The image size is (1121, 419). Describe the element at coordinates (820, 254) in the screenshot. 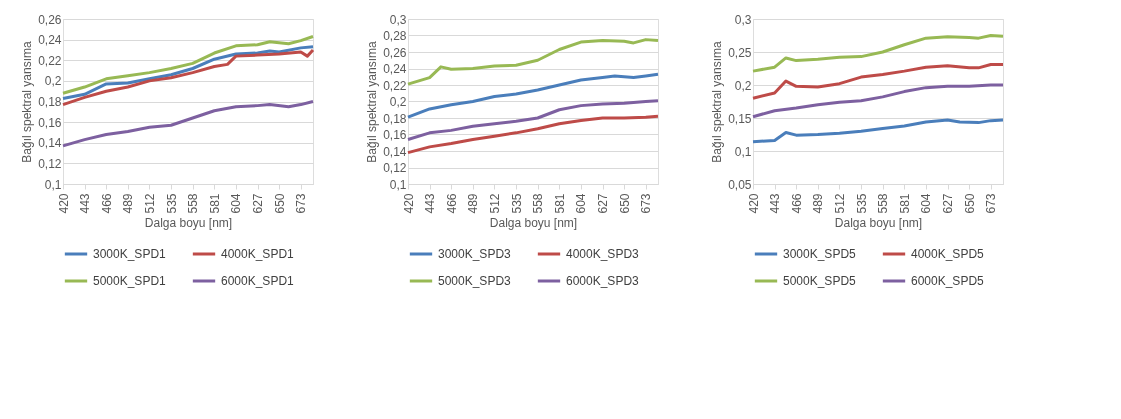

I see `legend-label: 3000K_SPD5` at that location.